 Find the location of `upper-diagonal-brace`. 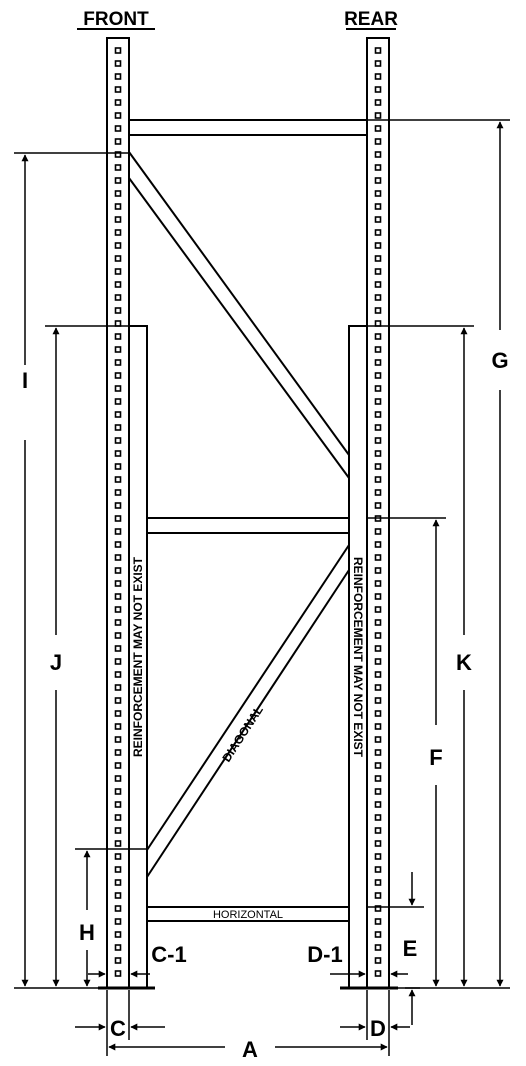

upper-diagonal-brace is located at coordinates (239, 315).